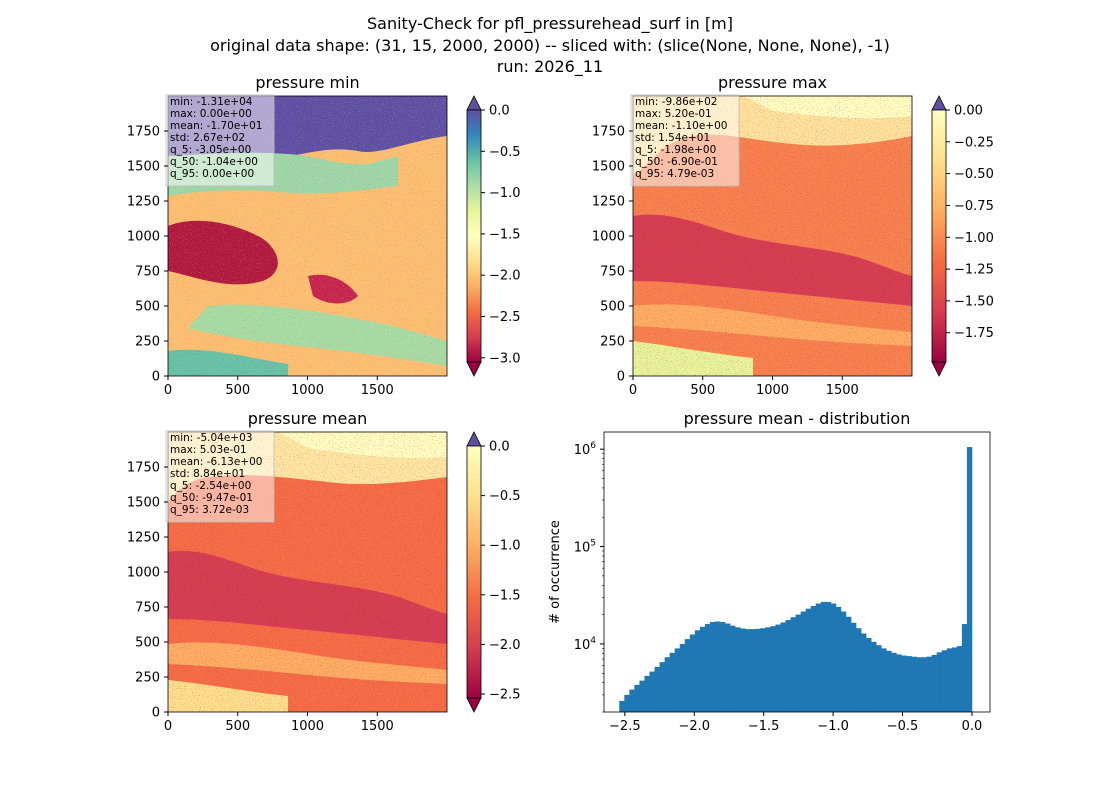 The height and width of the screenshot is (800, 1100). What do you see at coordinates (147, 468) in the screenshot?
I see `y-tick: 1750` at bounding box center [147, 468].